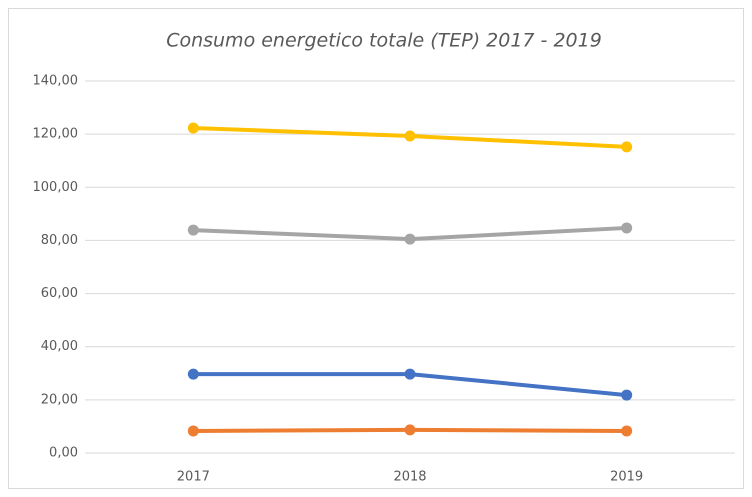 This screenshot has height=497, width=752. I want to click on y-tick-label: 100,00, so click(56, 187).